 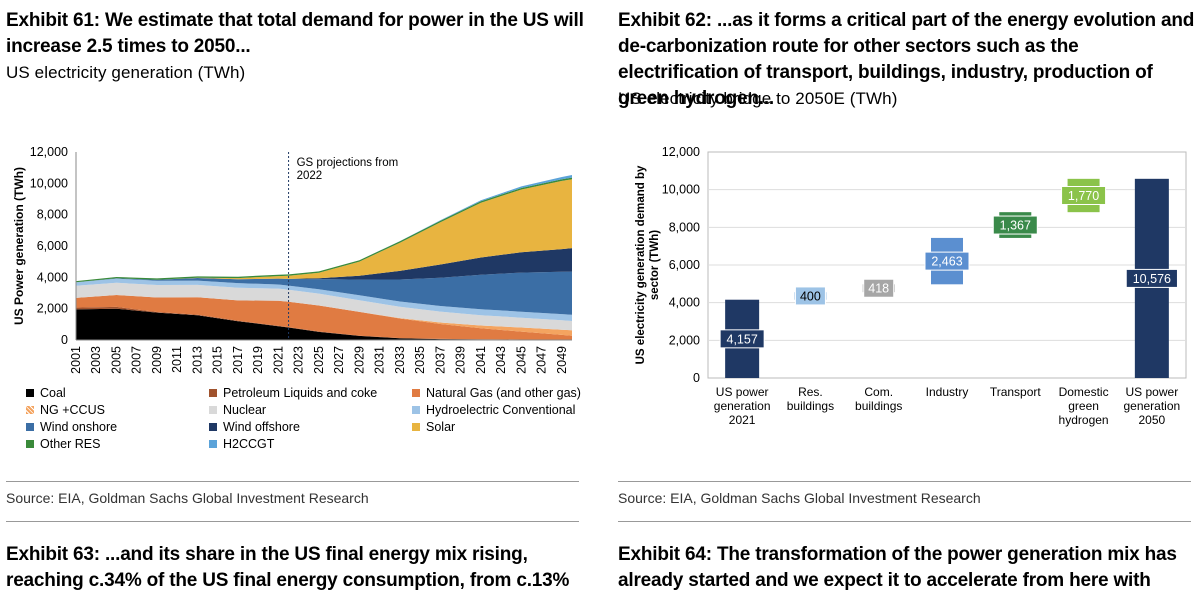 What do you see at coordinates (481, 360) in the screenshot?
I see `x-tick-label: 2041` at bounding box center [481, 360].